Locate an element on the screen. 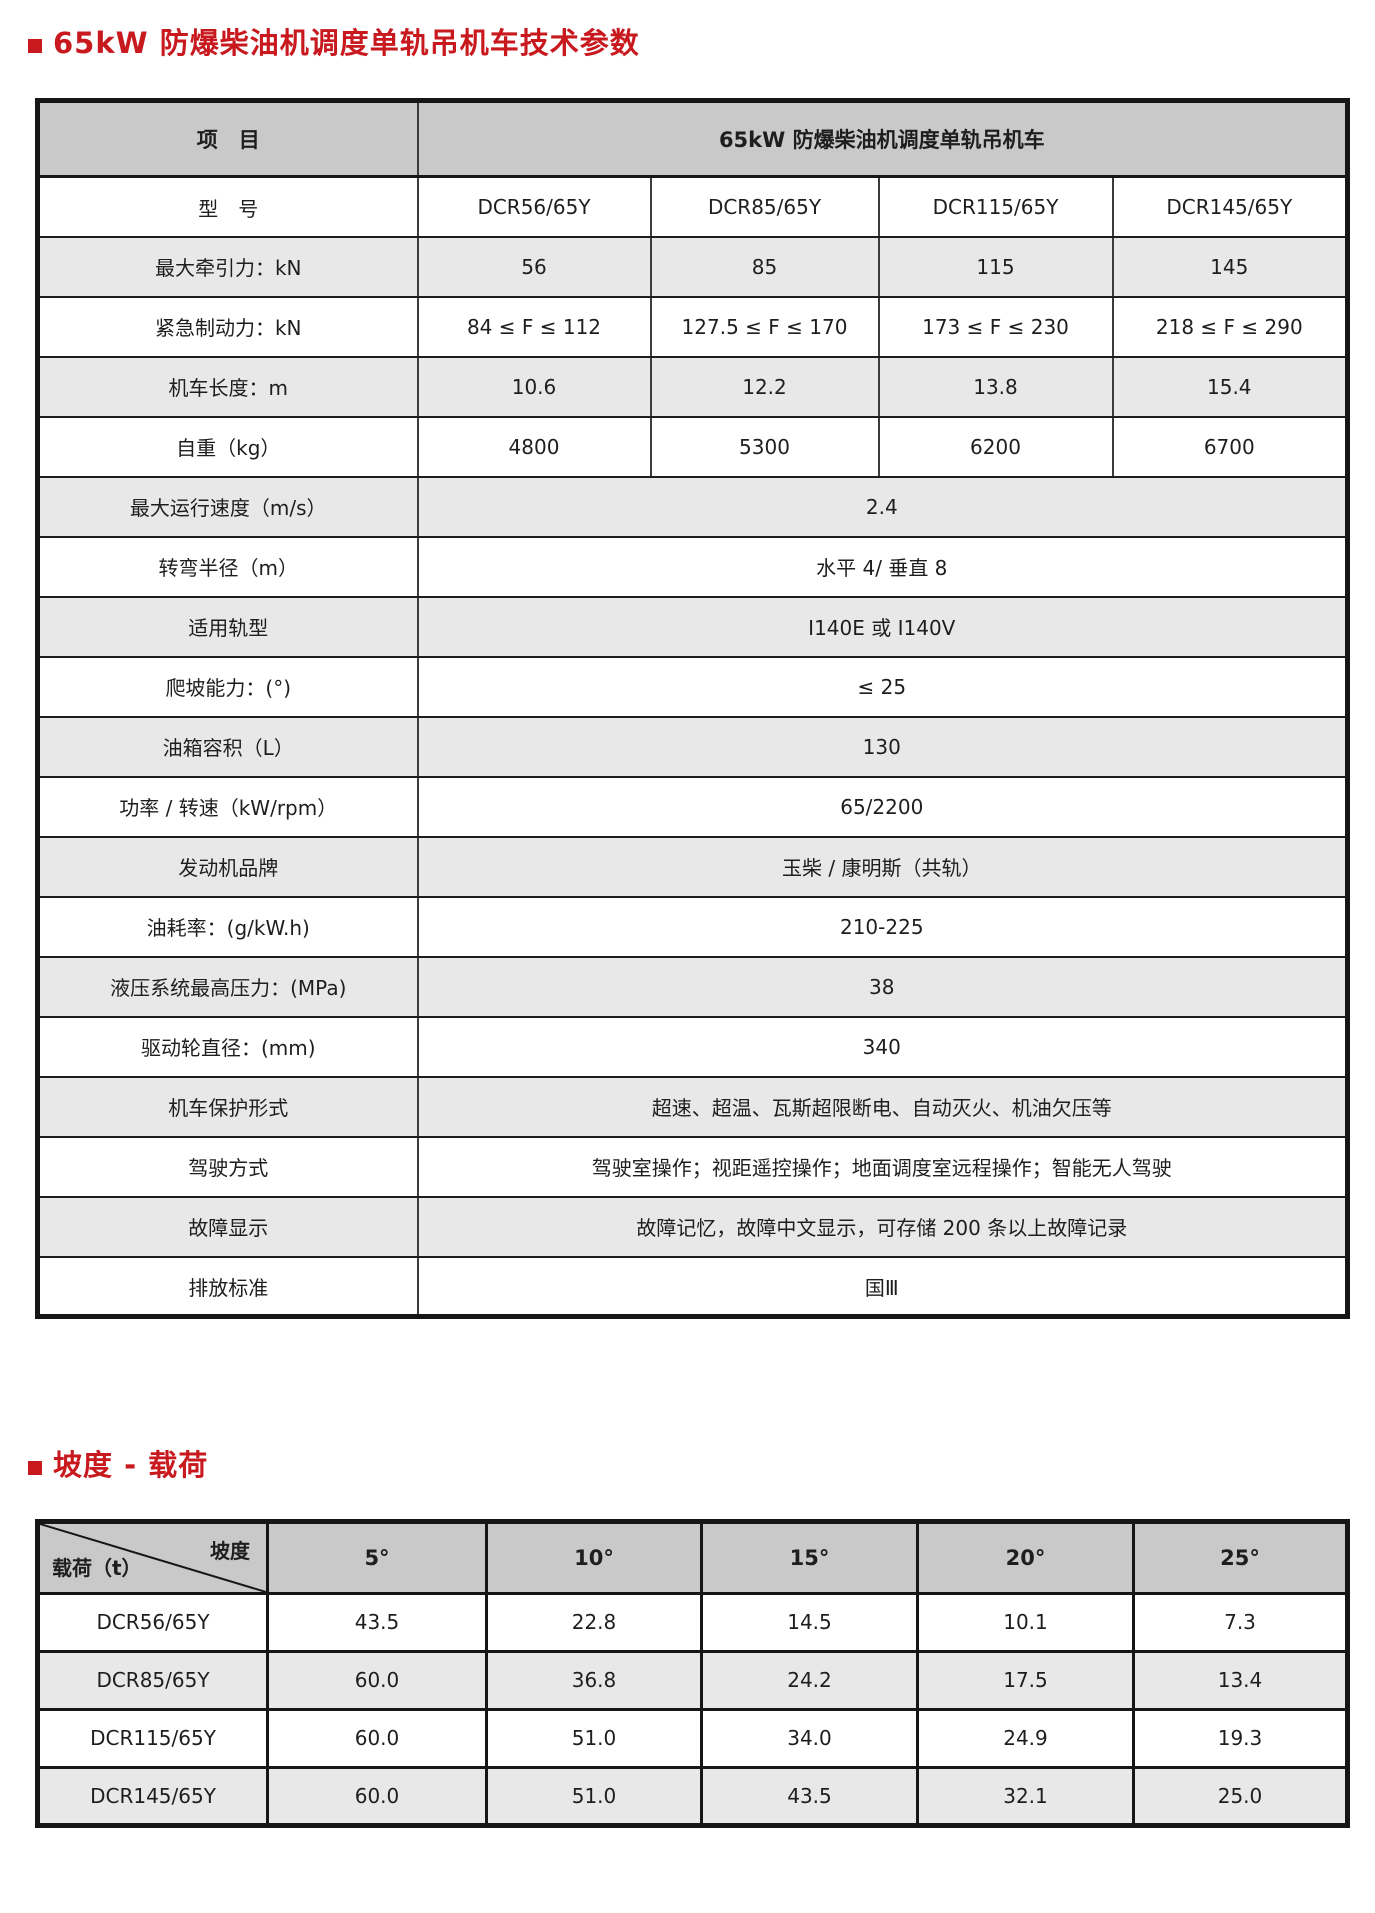  spec-value-span: 340 is located at coordinates (882, 1046).